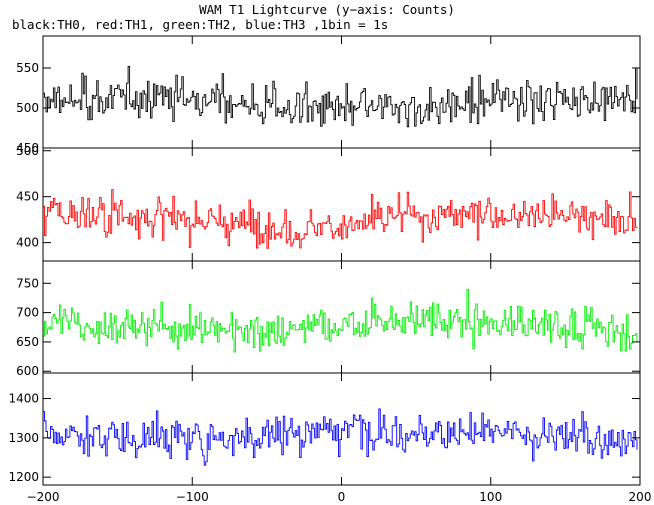 The image size is (654, 505). I want to click on y-tick-label: 700, so click(27, 313).